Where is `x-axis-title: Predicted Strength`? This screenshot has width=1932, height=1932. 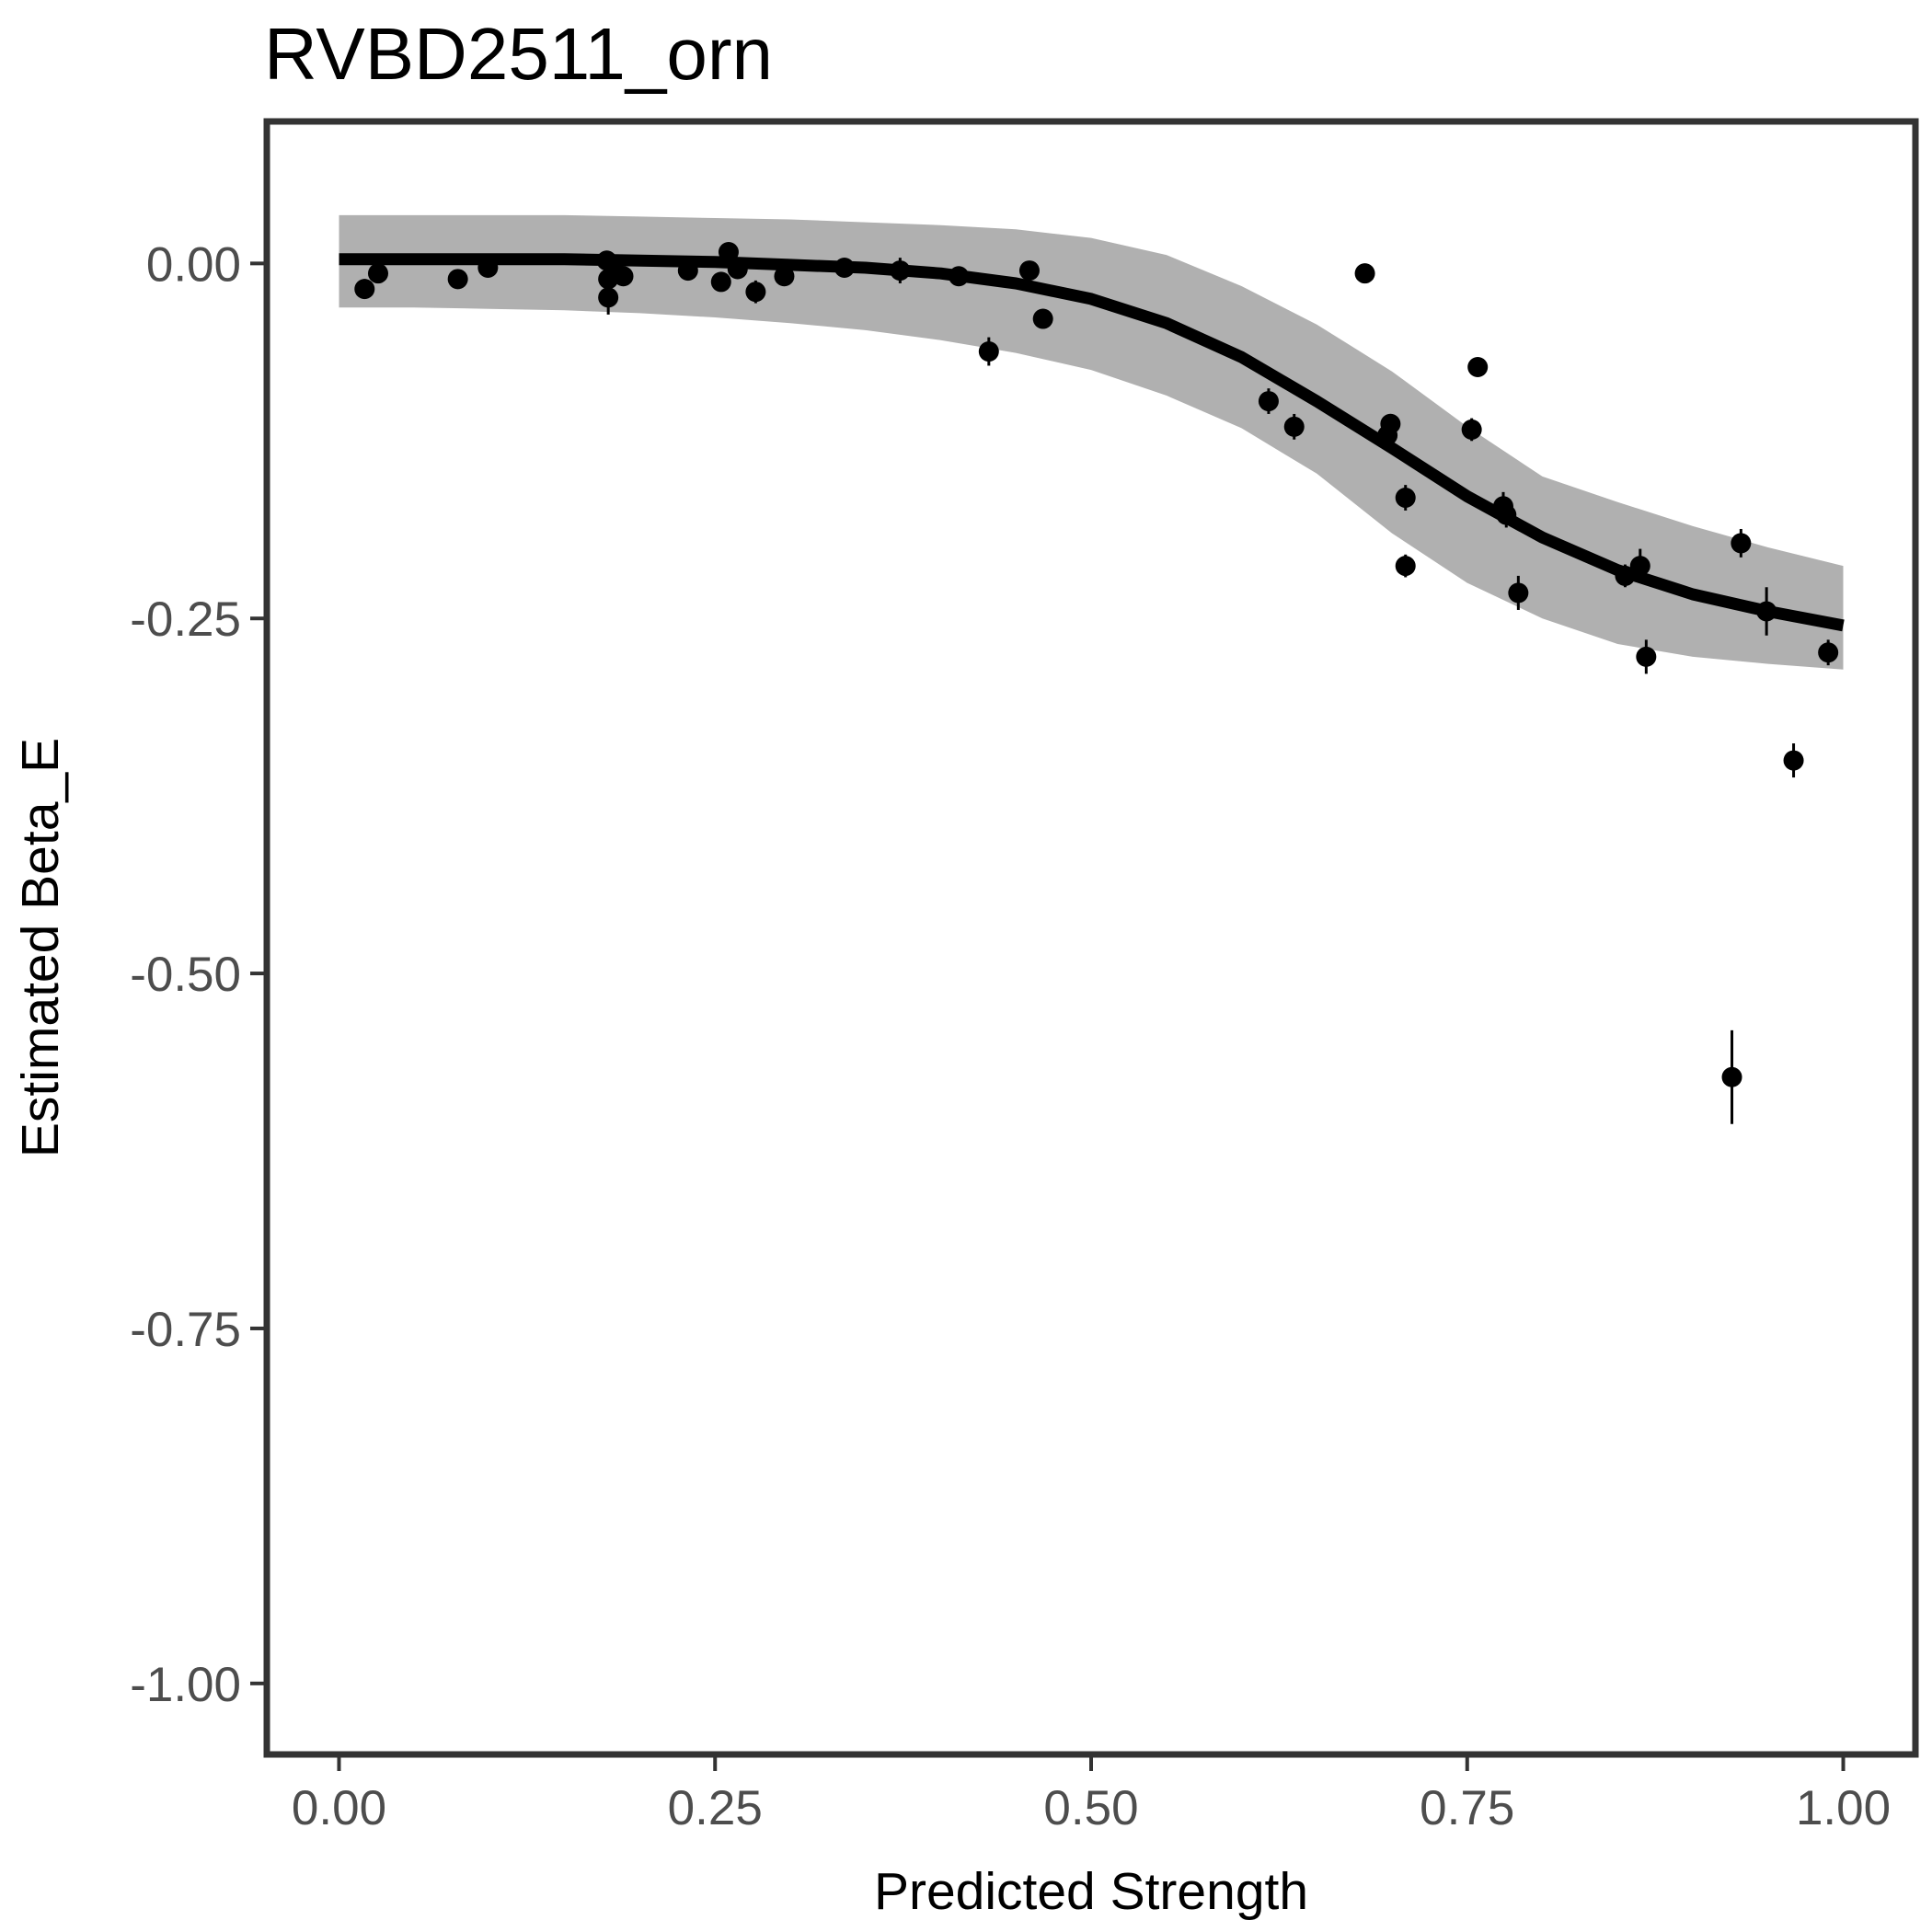
x-axis-title: Predicted Strength is located at coordinates (1091, 1891).